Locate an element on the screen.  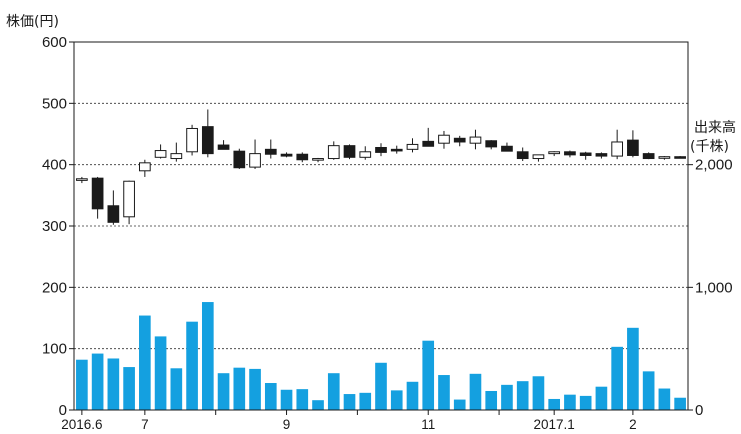
x-axis-tick-label: 11 is located at coordinates (428, 424).